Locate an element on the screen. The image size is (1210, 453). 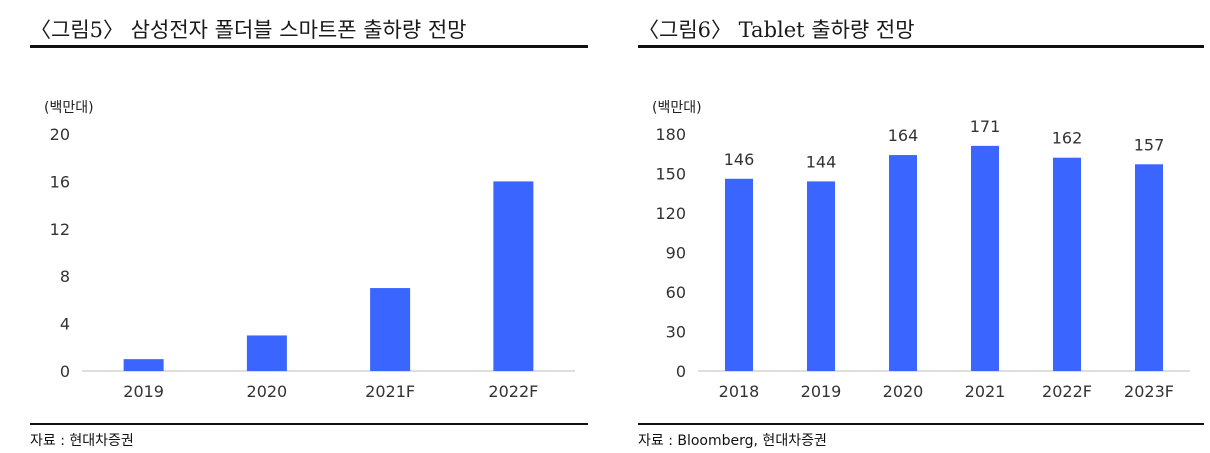
figure-6-top-rule is located at coordinates (921, 46).